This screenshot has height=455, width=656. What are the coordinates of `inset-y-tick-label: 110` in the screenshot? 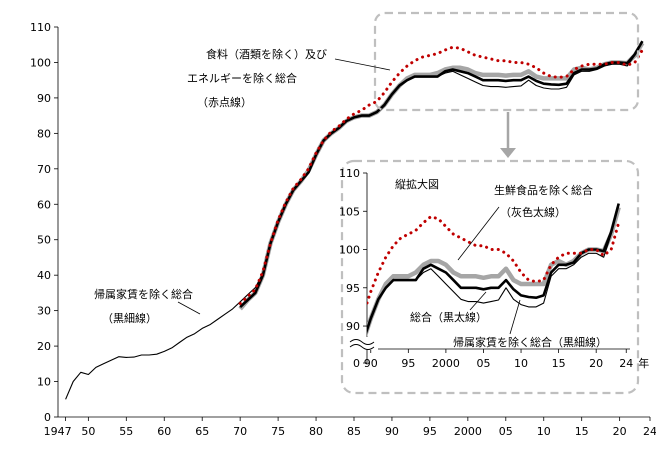 It's located at (349, 173).